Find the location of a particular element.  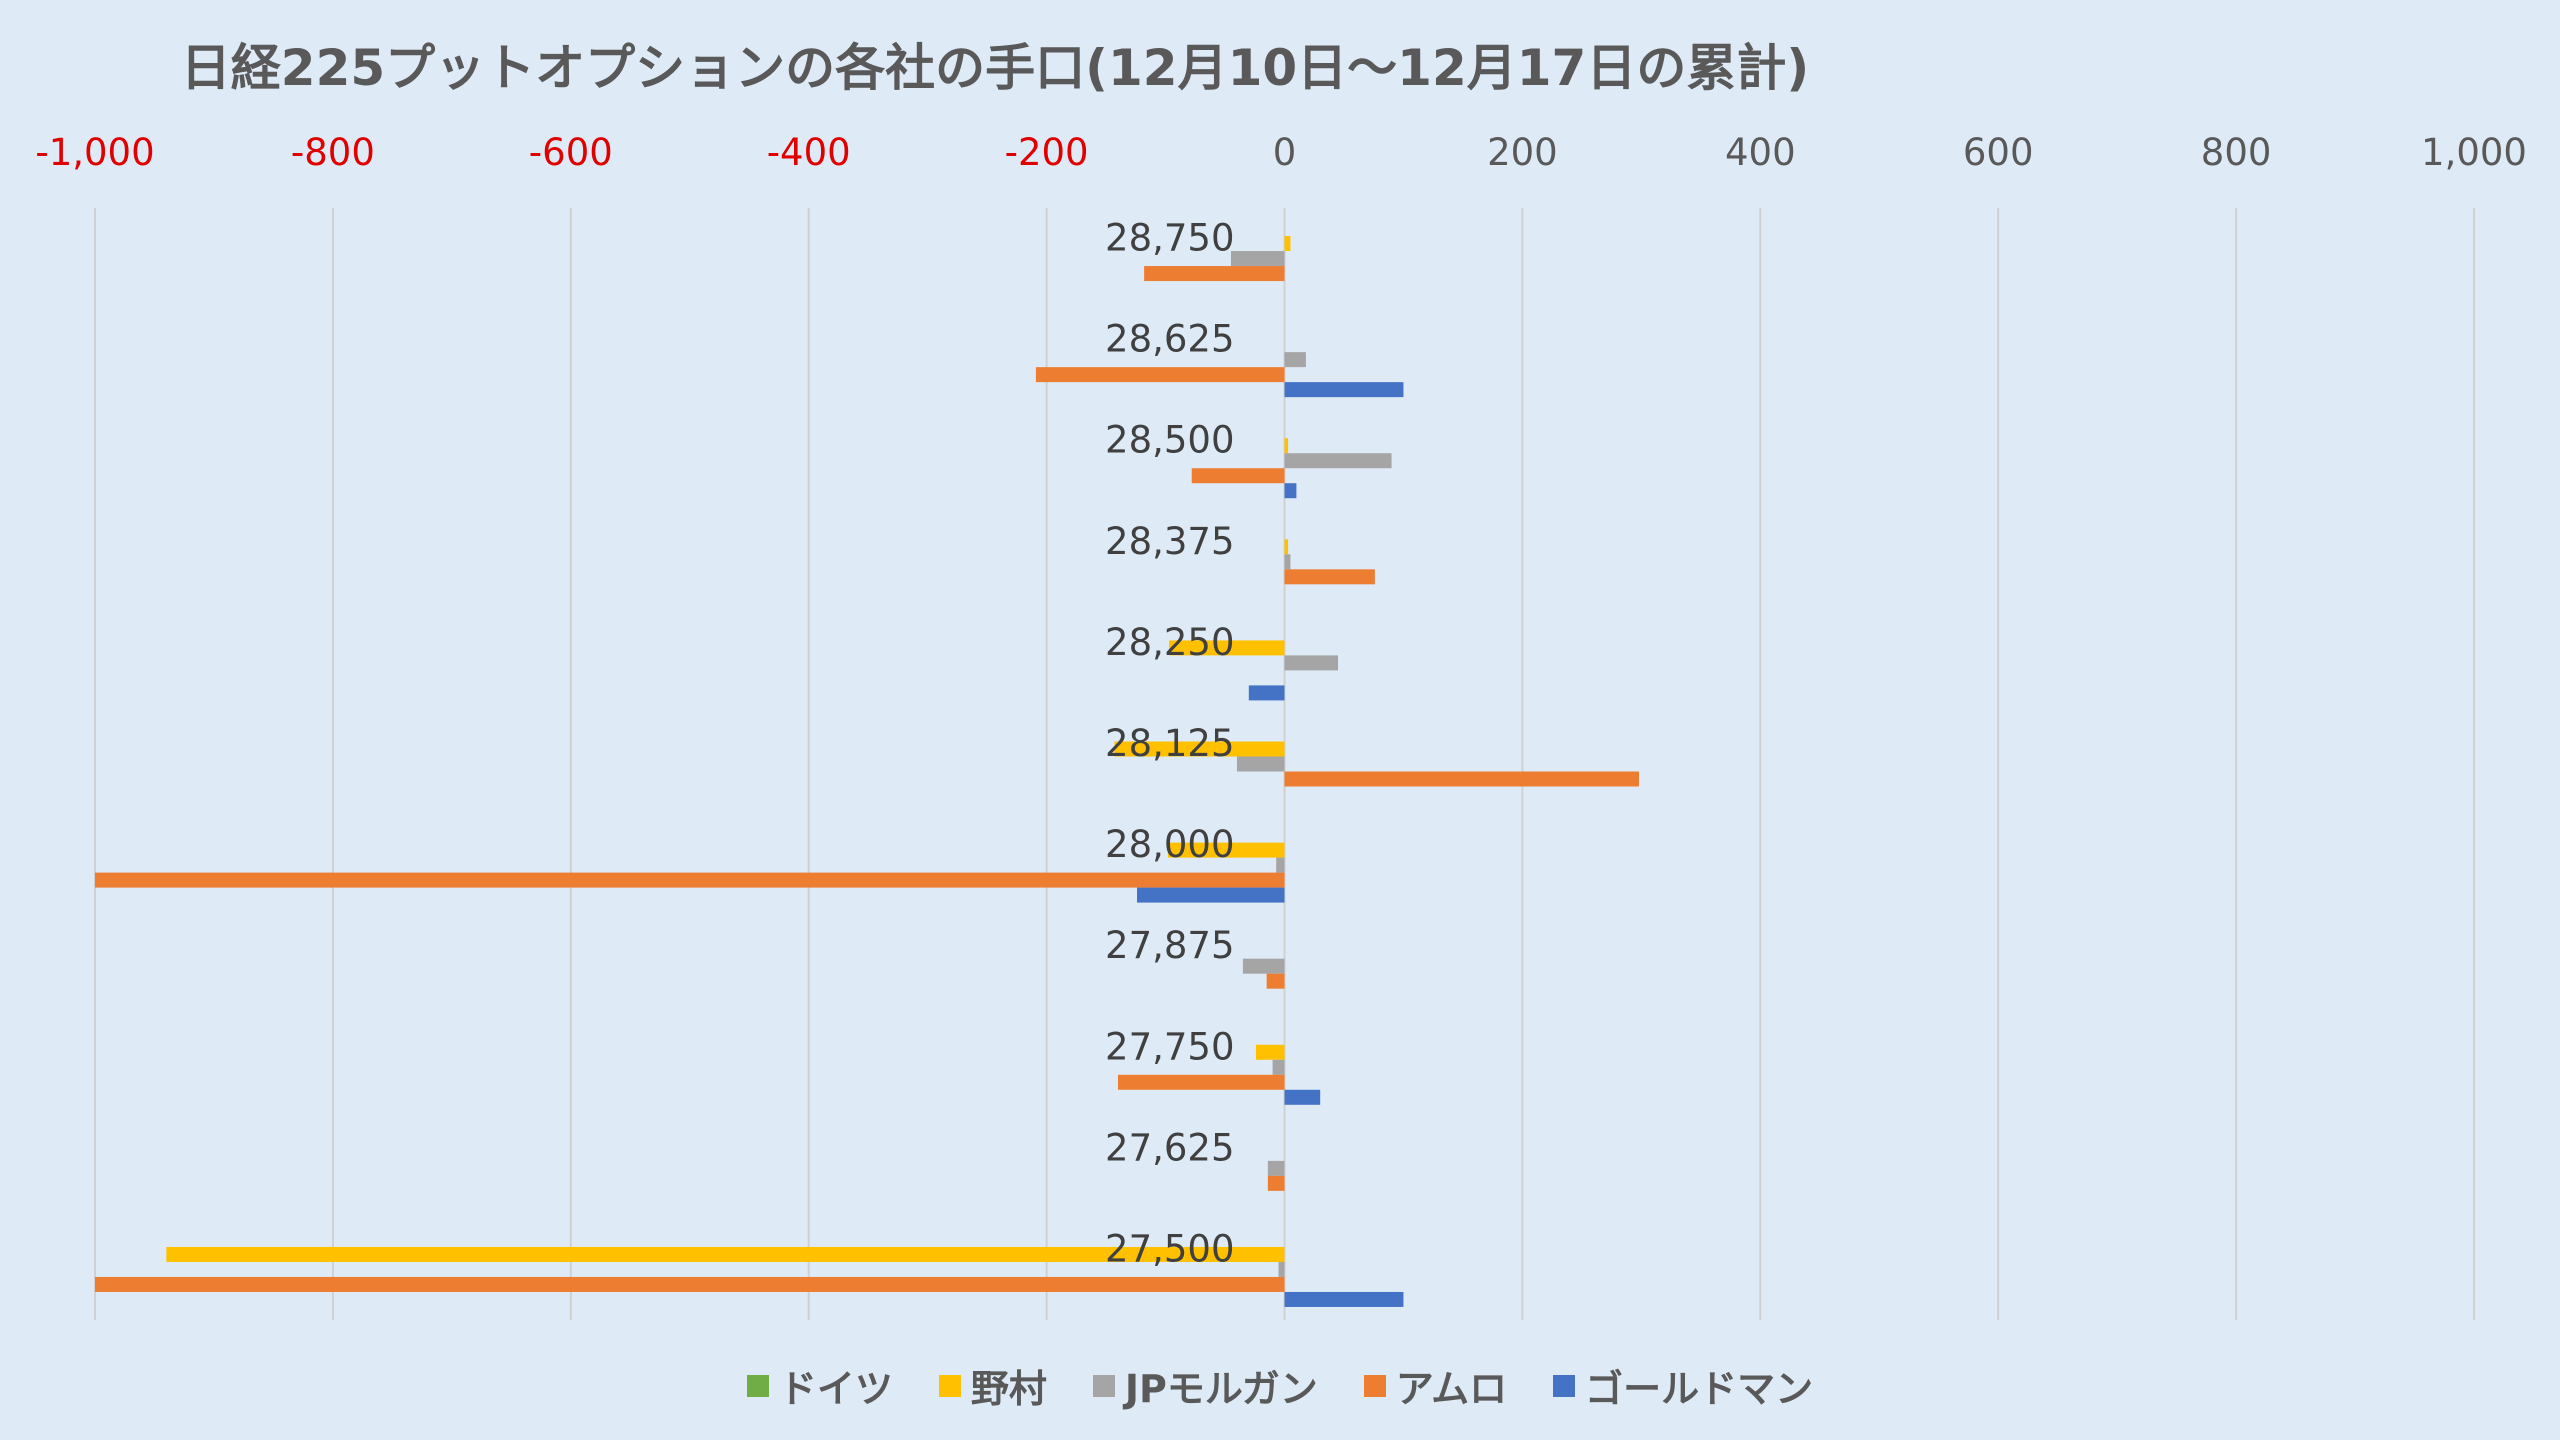

legend-label: アムロ is located at coordinates (1451, 1389).